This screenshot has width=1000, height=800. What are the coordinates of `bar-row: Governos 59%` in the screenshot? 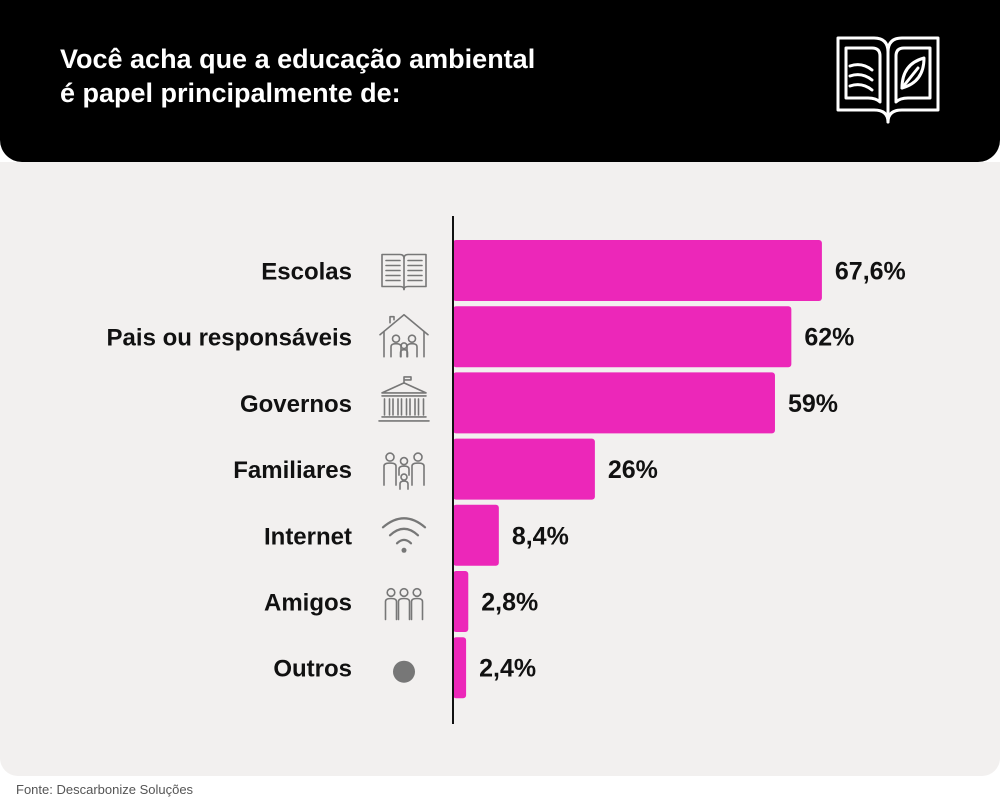 It's located at (539, 403).